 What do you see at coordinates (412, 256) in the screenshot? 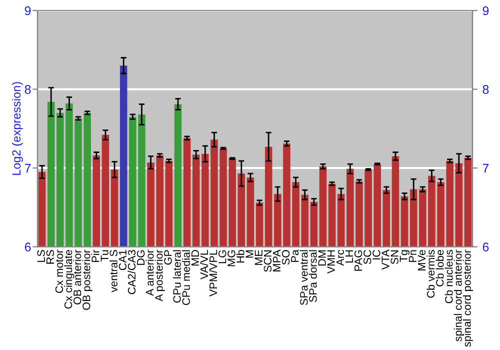
I see `x-tick-label: Pn` at bounding box center [412, 256].